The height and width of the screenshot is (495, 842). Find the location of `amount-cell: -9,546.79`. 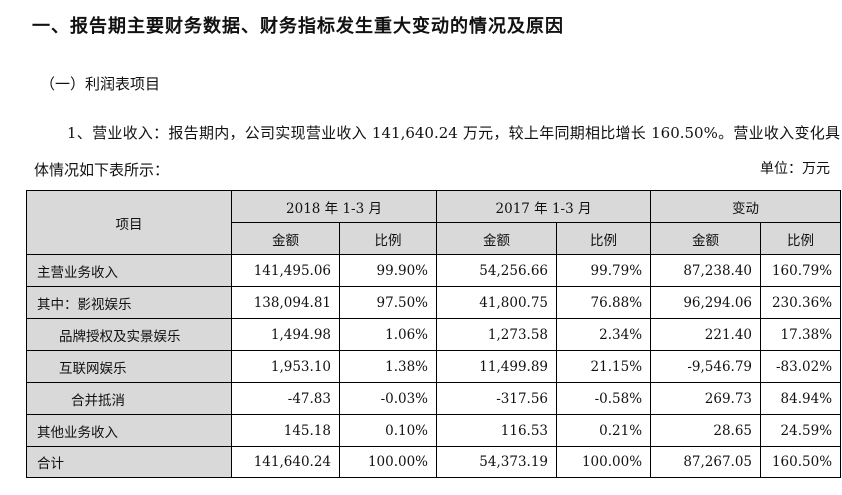

amount-cell: -9,546.79 is located at coordinates (706, 366).